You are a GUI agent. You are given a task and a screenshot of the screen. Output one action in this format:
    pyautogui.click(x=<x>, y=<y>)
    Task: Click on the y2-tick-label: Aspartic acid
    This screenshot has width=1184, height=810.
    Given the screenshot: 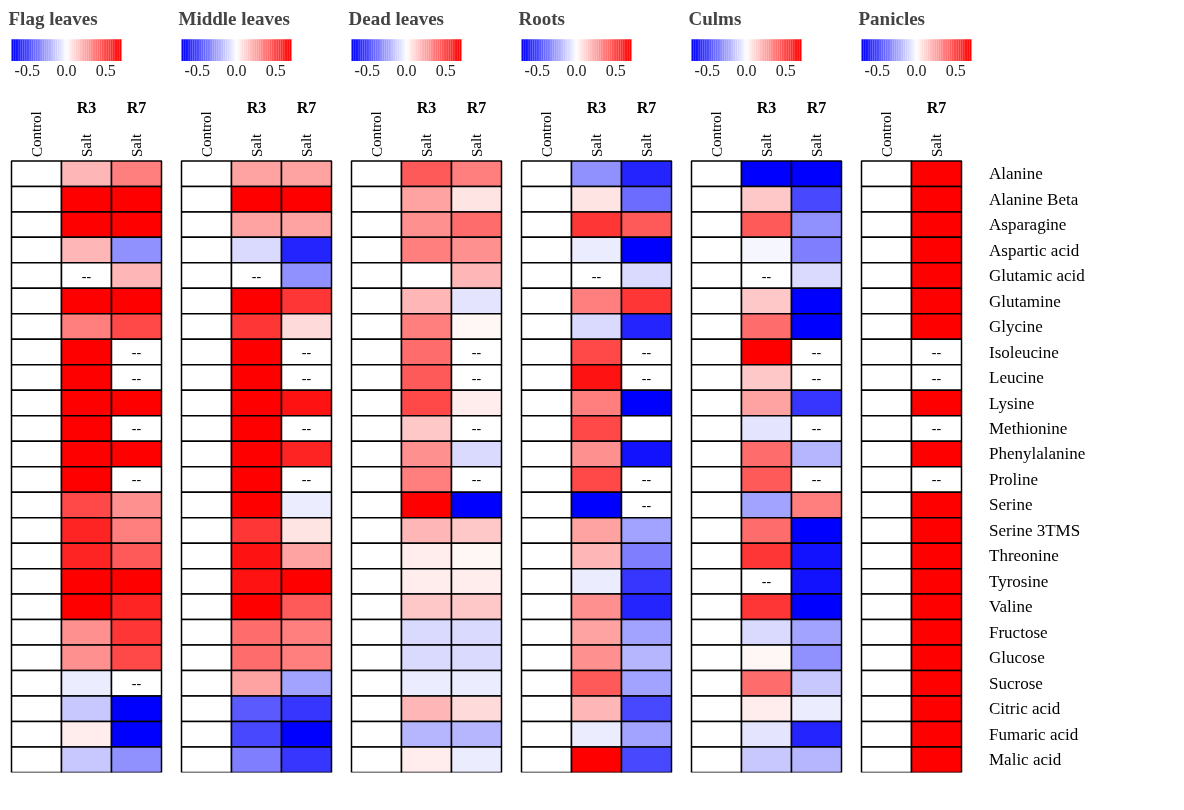 What is the action you would take?
    pyautogui.click(x=1034, y=250)
    